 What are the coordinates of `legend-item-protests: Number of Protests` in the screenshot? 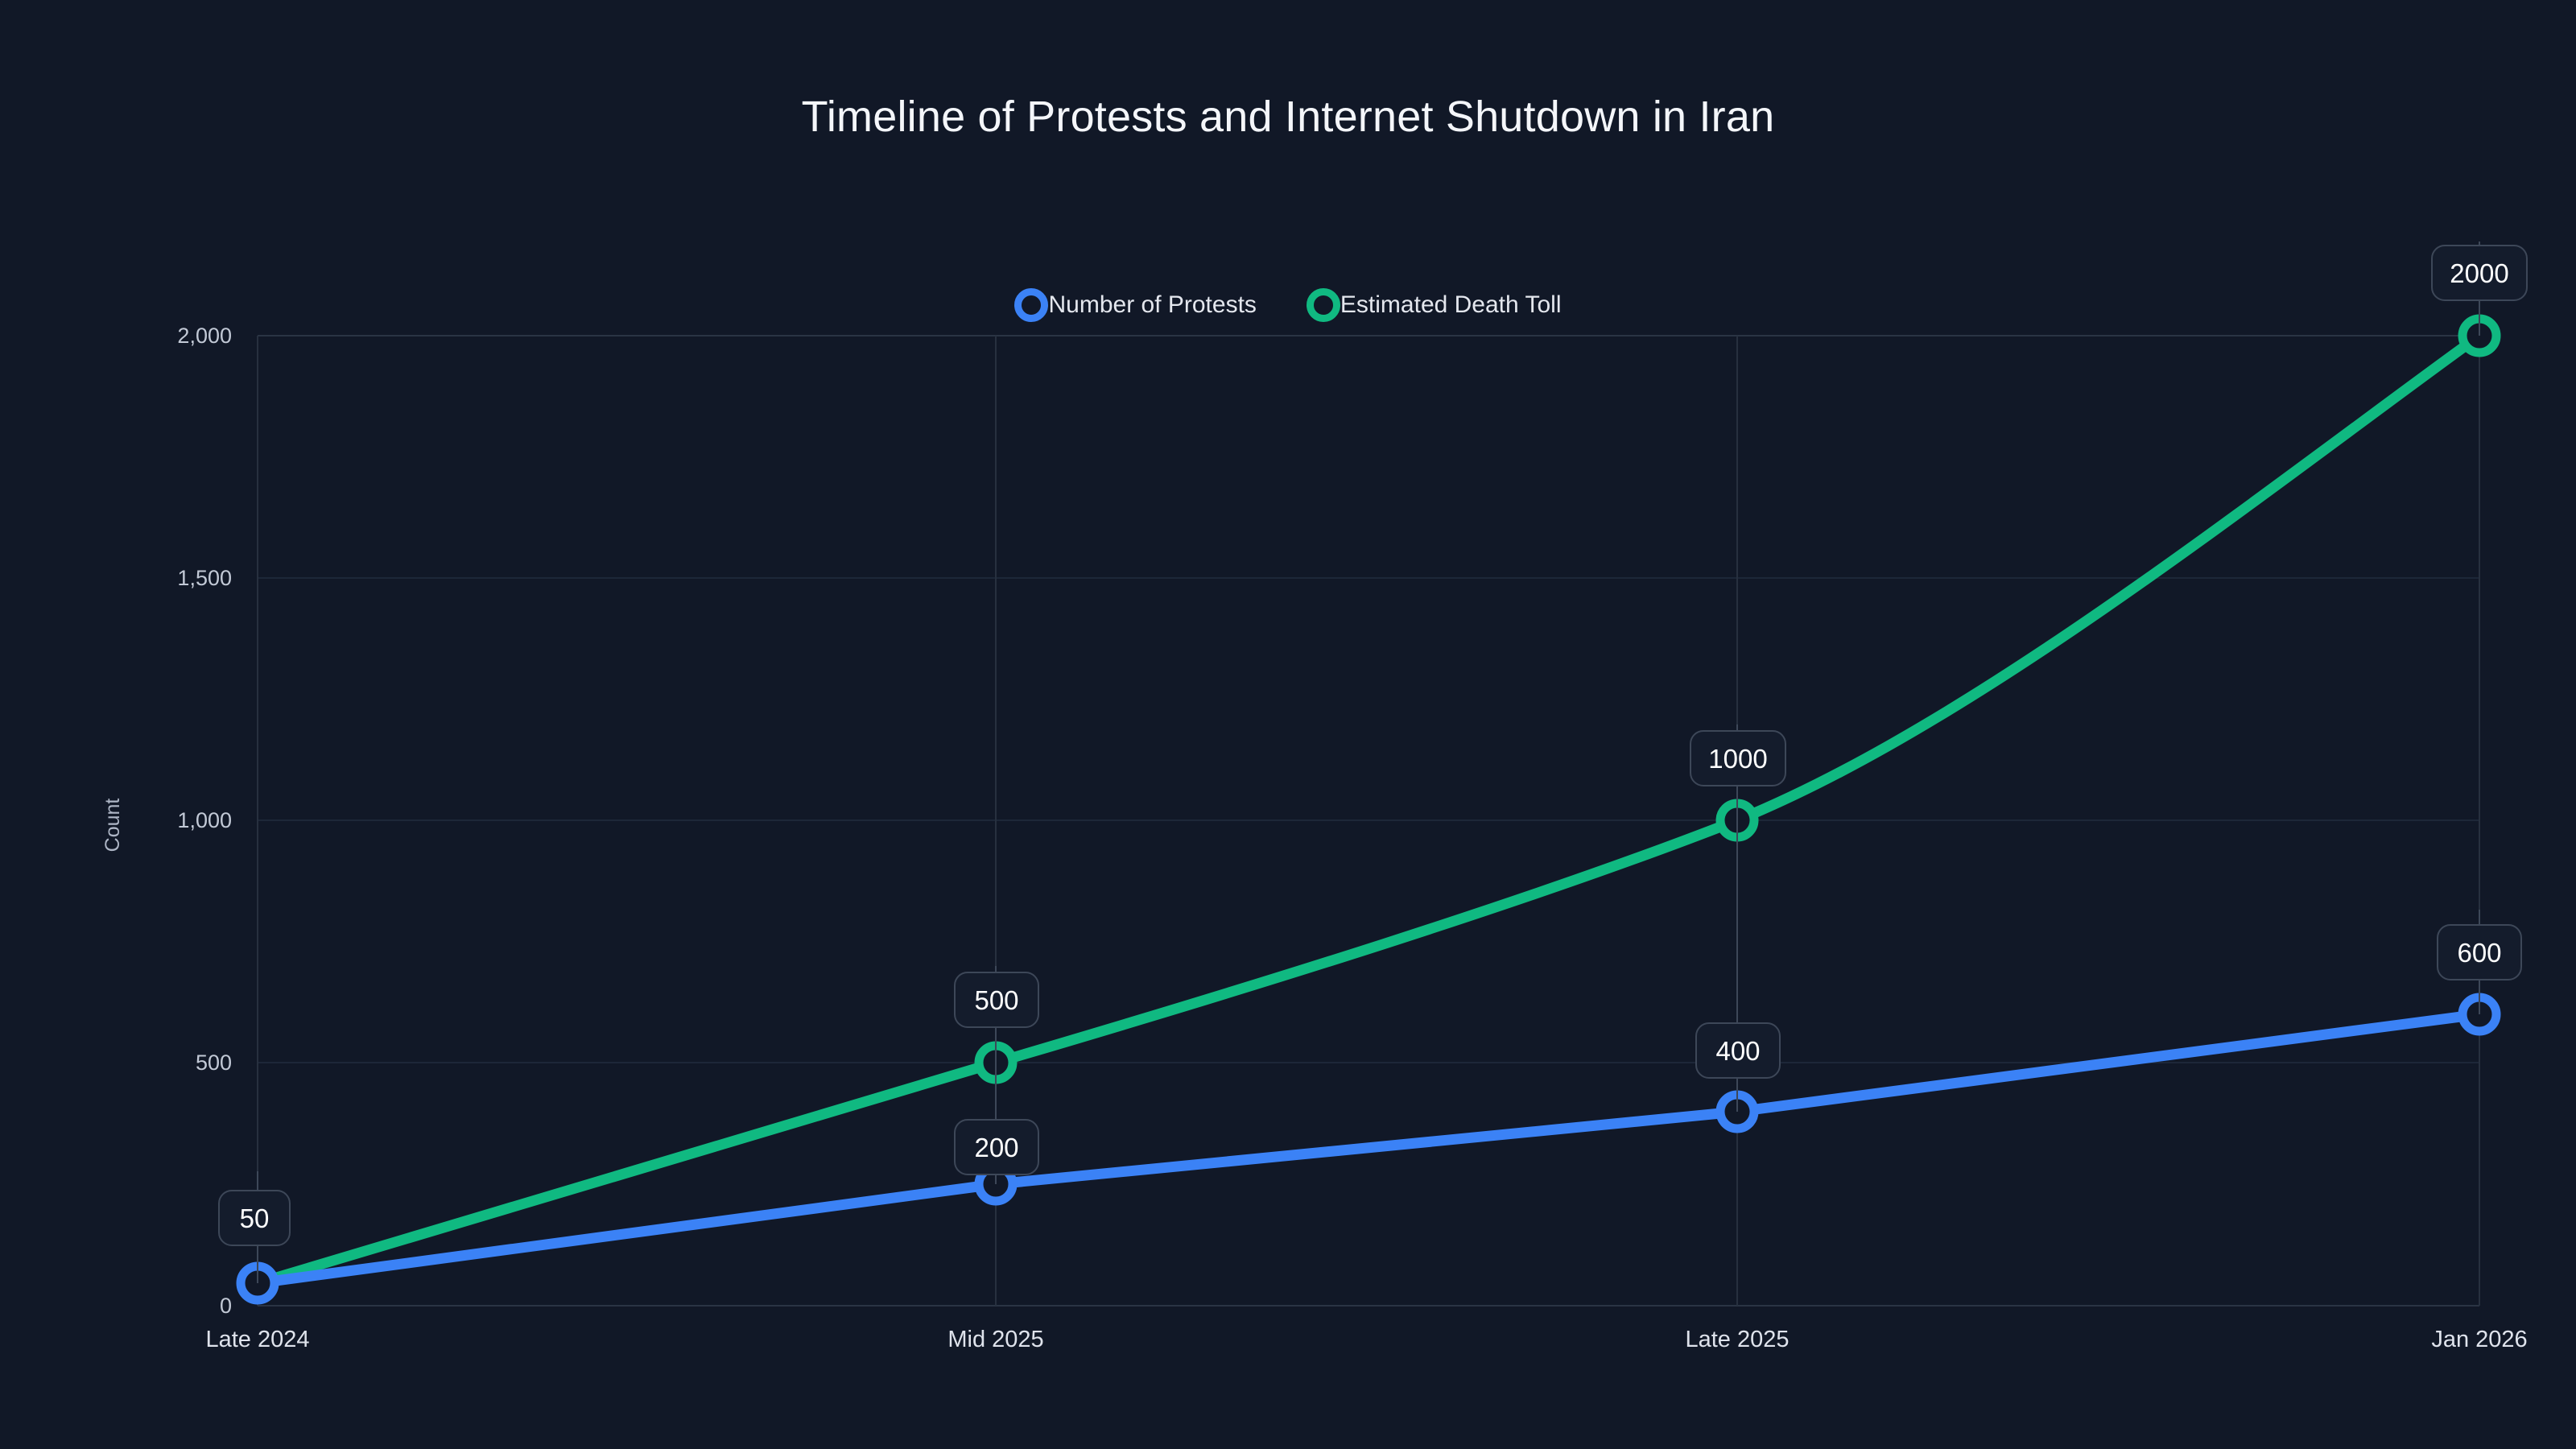 It's located at (1135, 305).